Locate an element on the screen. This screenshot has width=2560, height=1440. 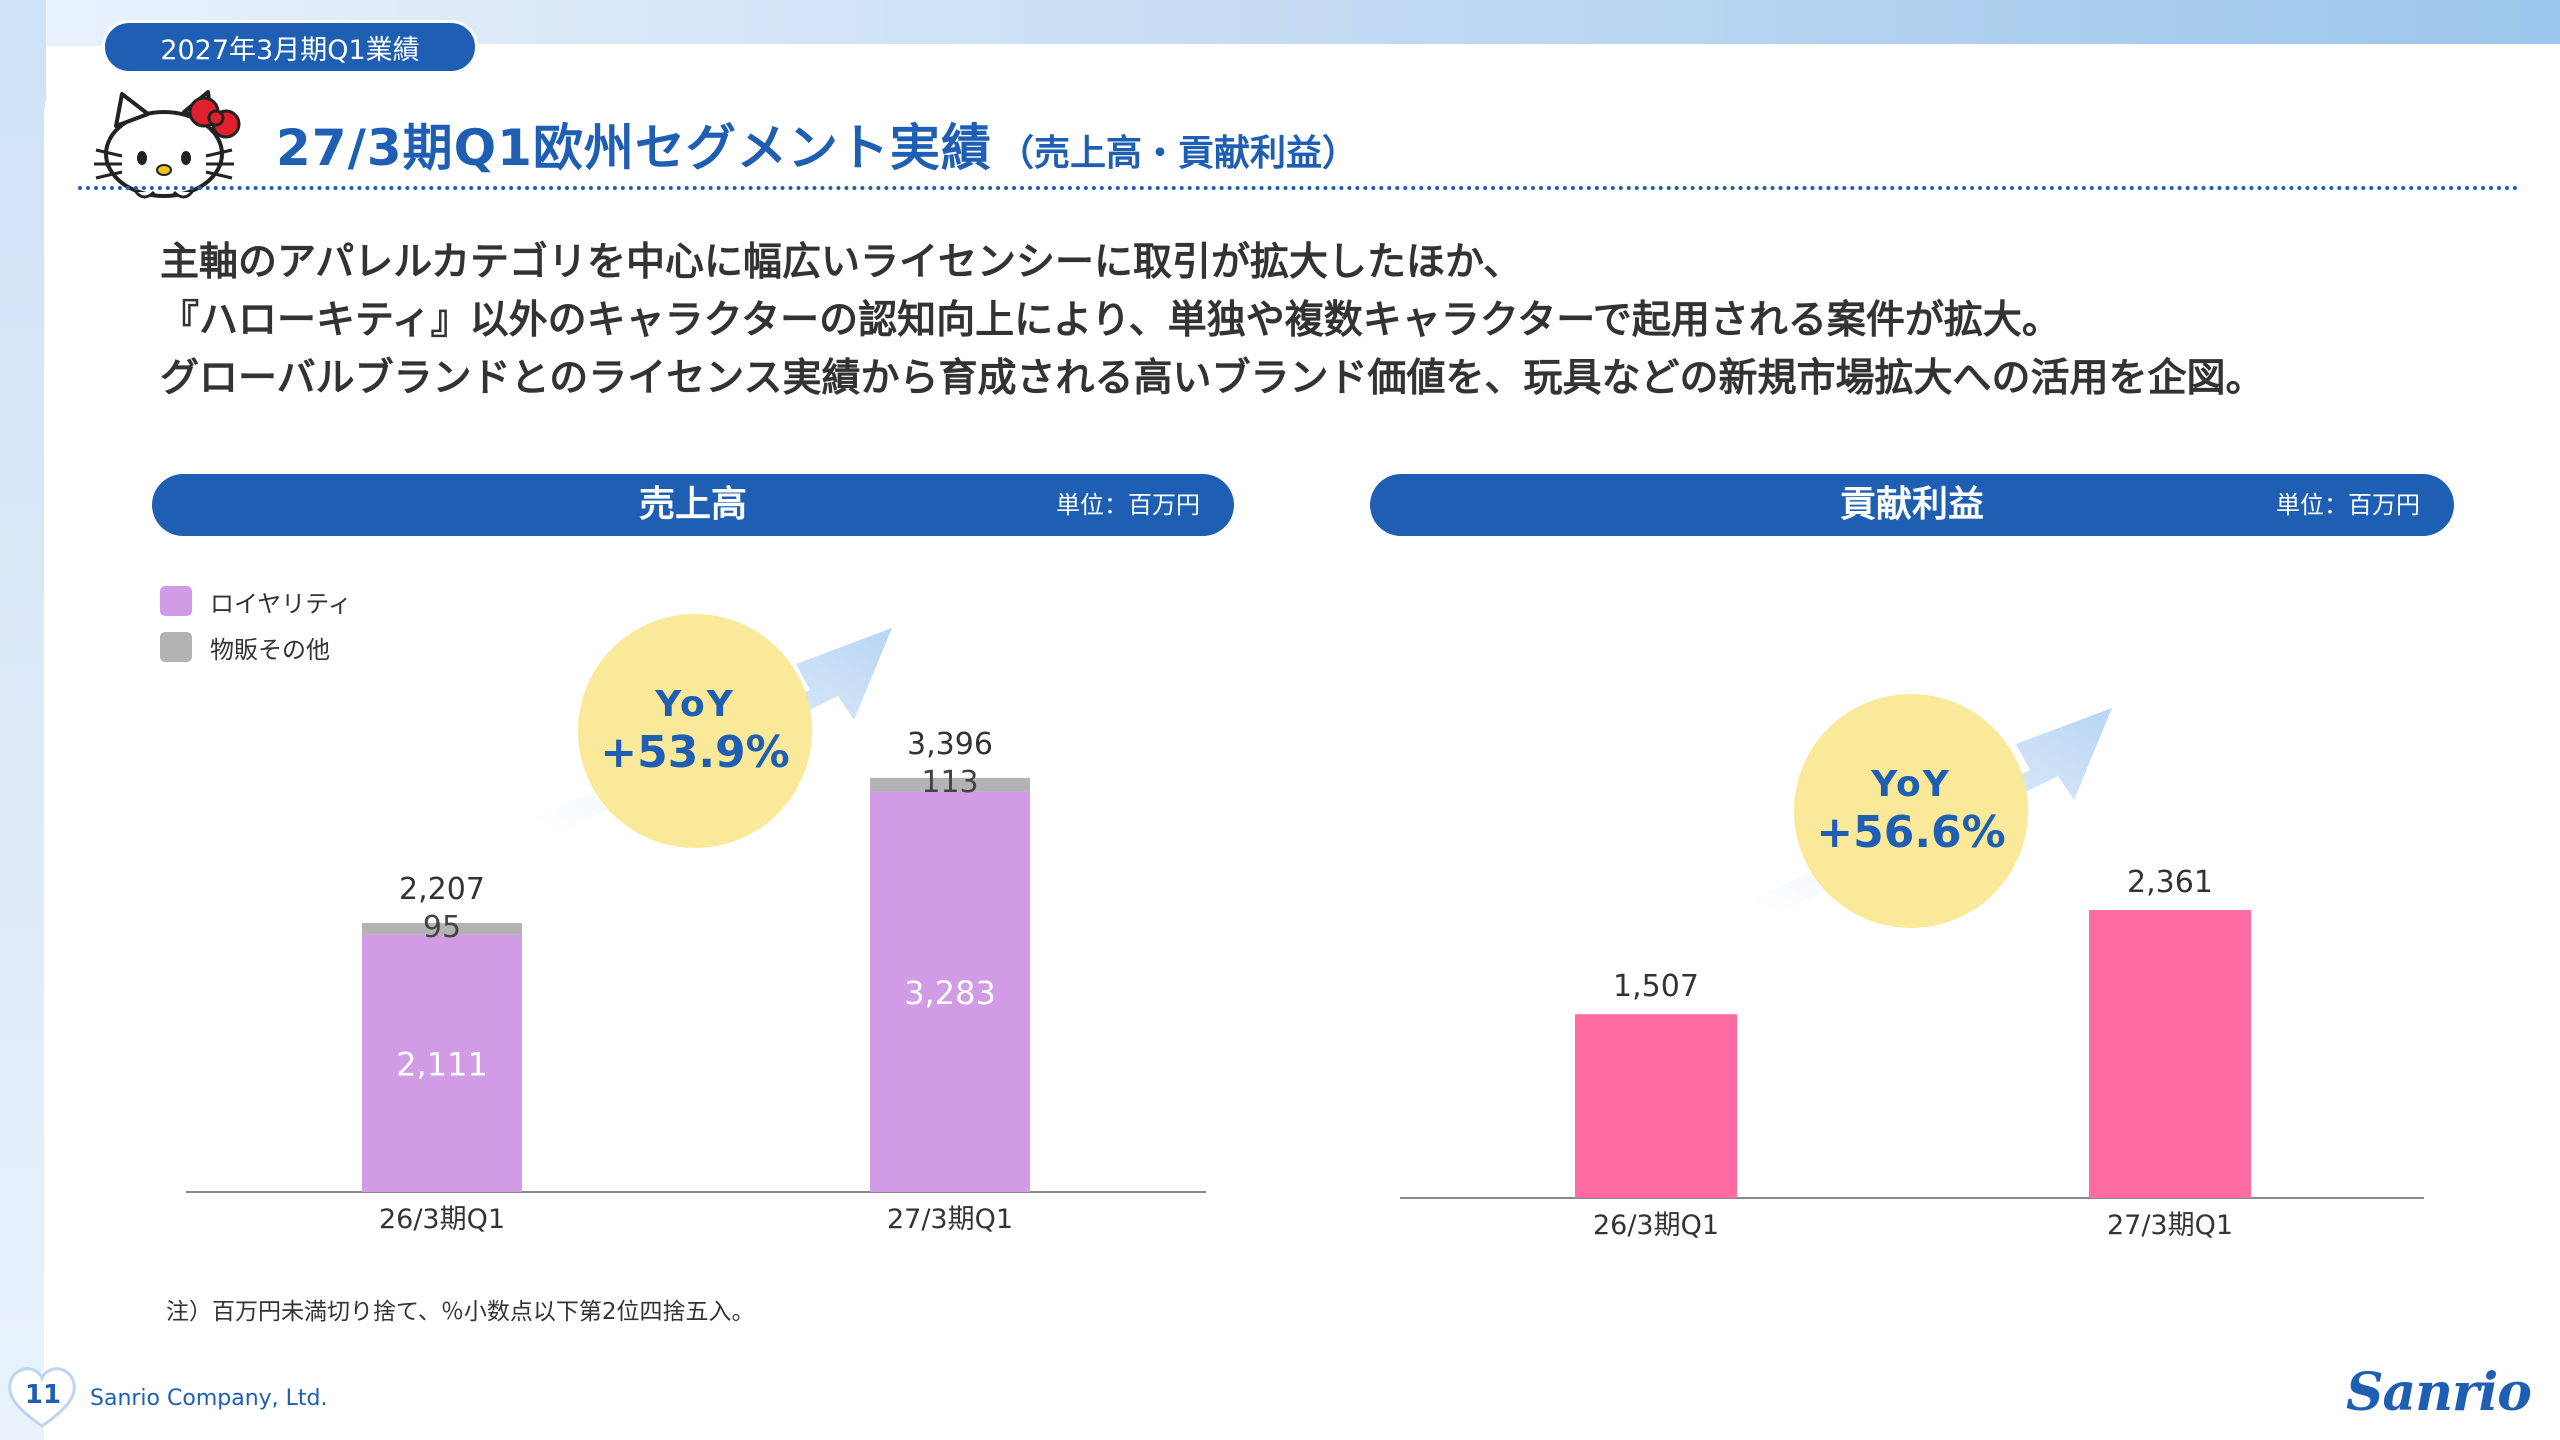
total-label: 3,396 is located at coordinates (950, 744).